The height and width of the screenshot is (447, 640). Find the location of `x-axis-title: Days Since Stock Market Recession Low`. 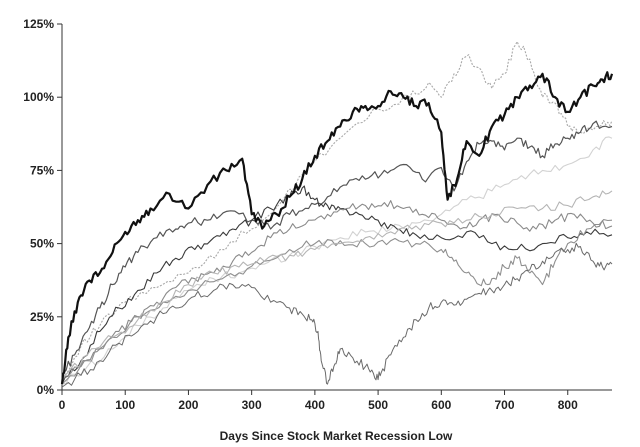

x-axis-title: Days Since Stock Market Recession Low is located at coordinates (336, 436).